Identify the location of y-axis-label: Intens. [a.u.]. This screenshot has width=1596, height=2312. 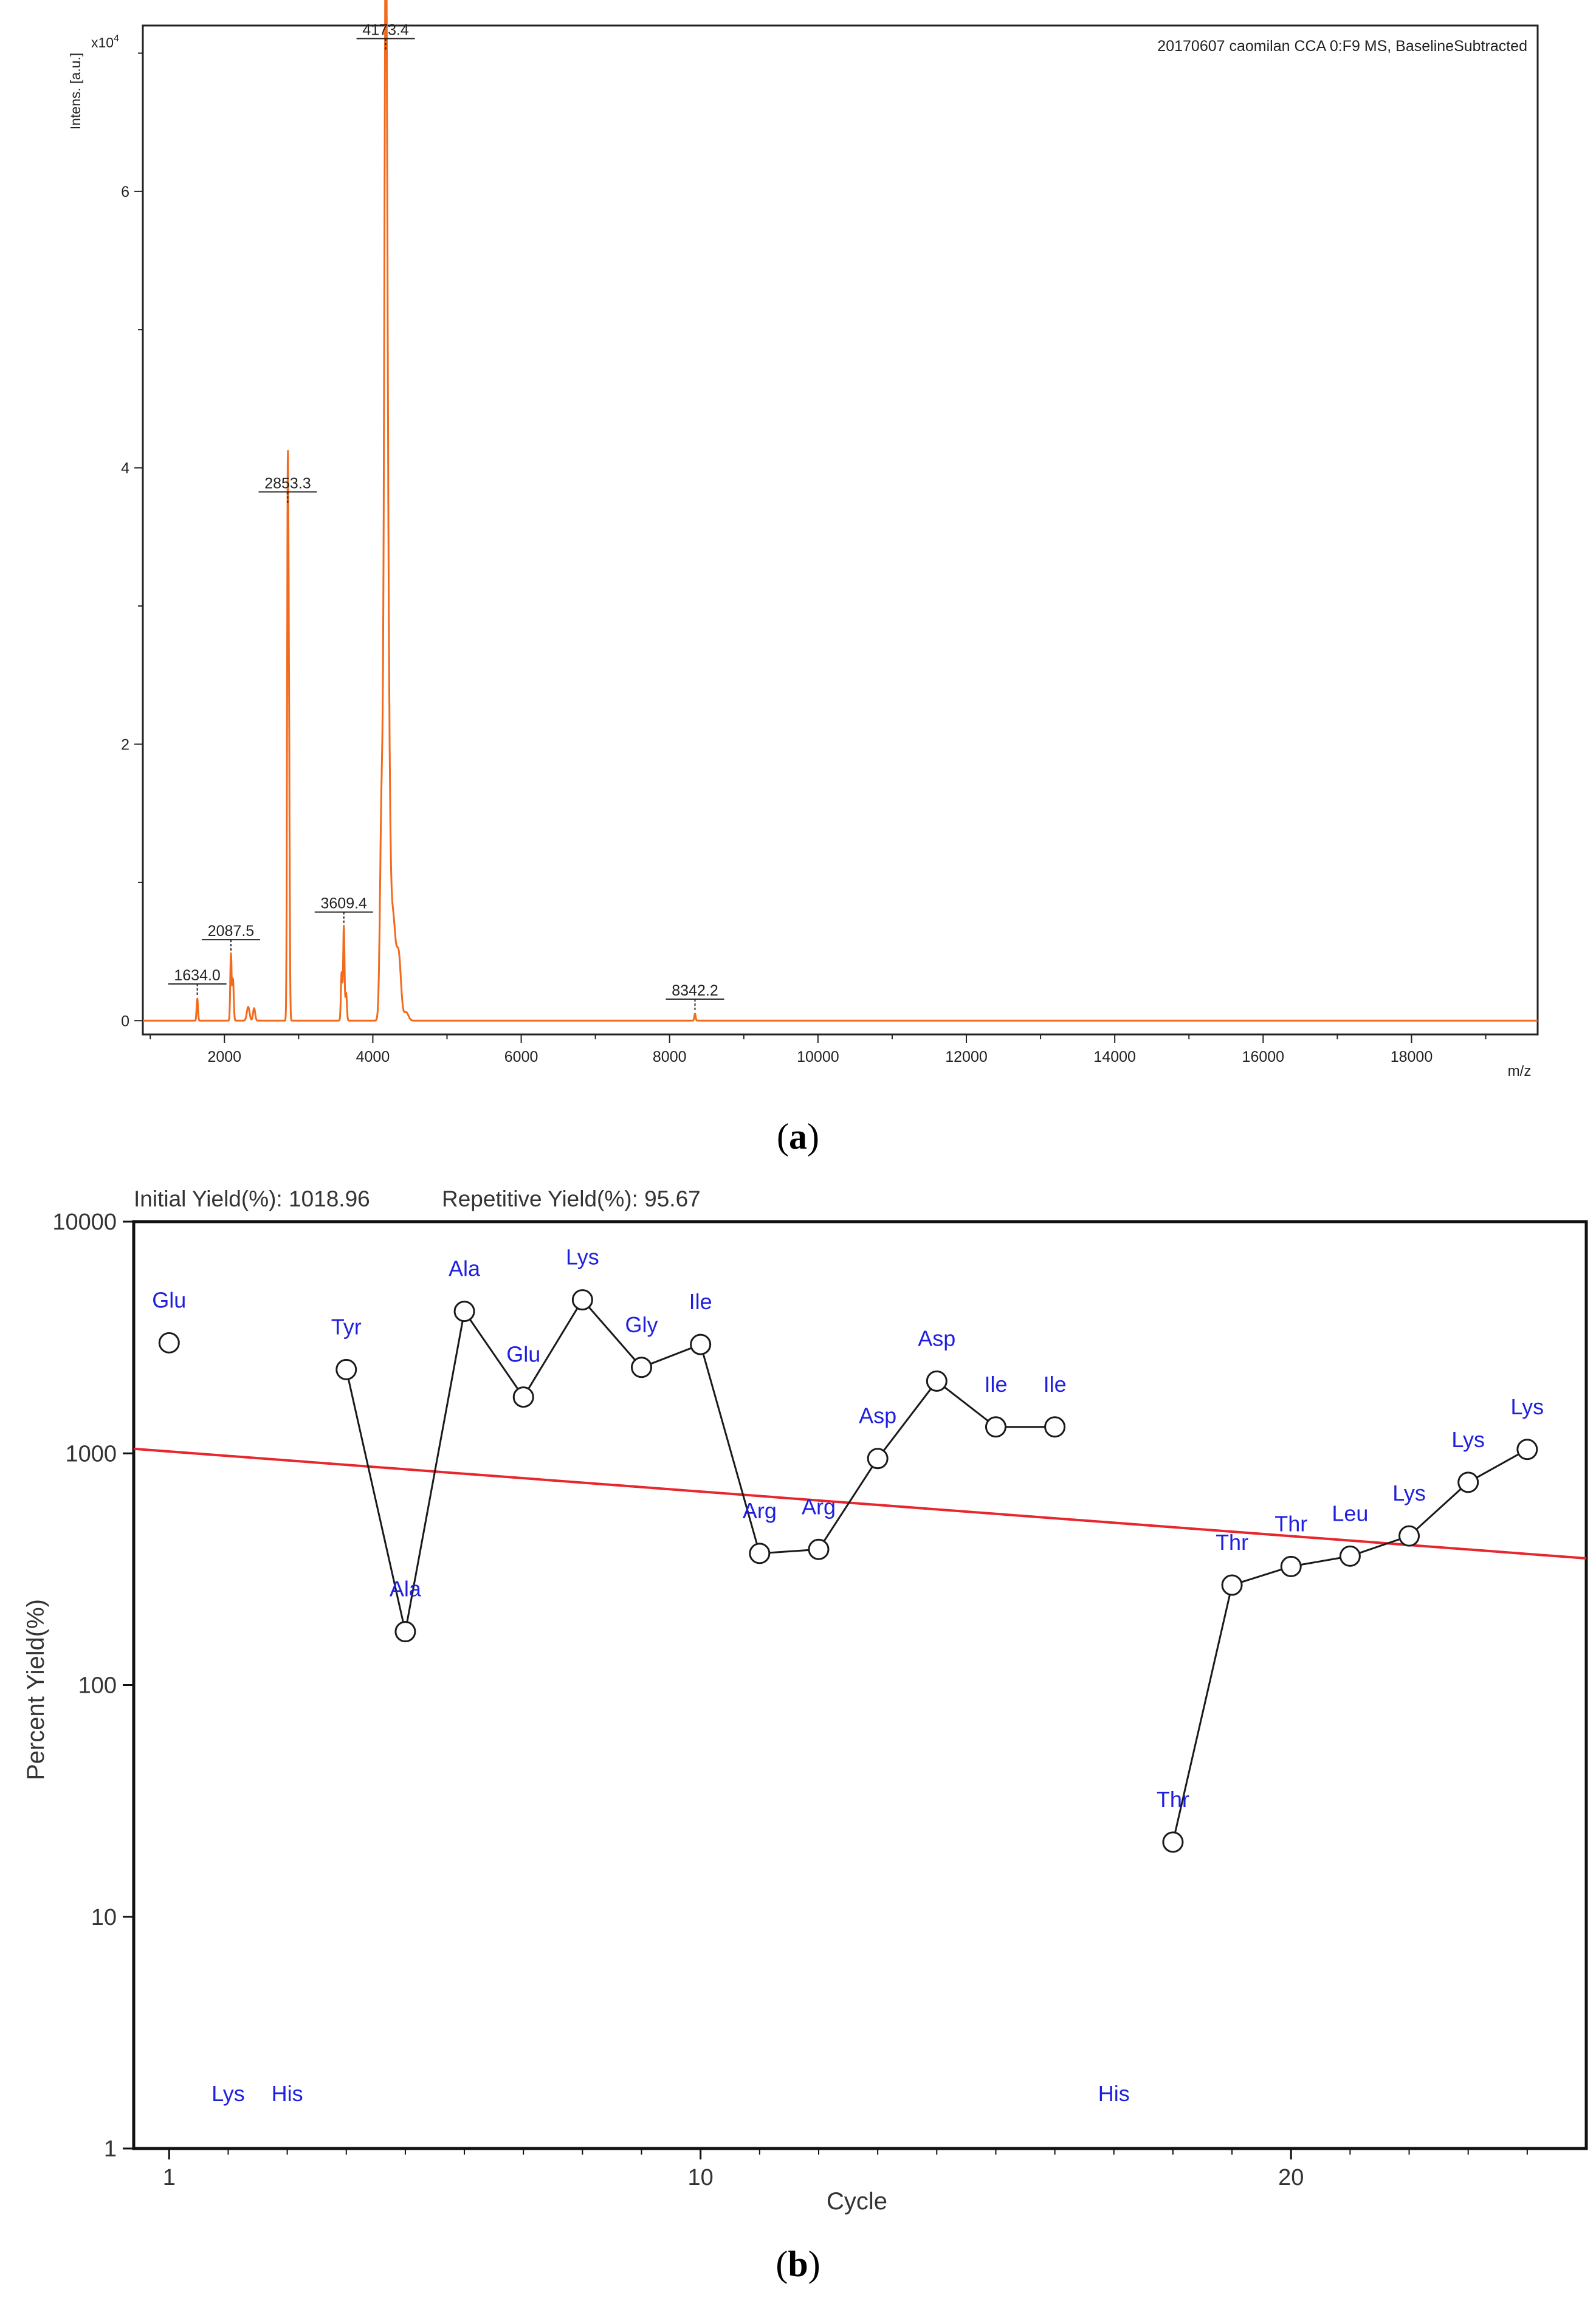
(75, 91).